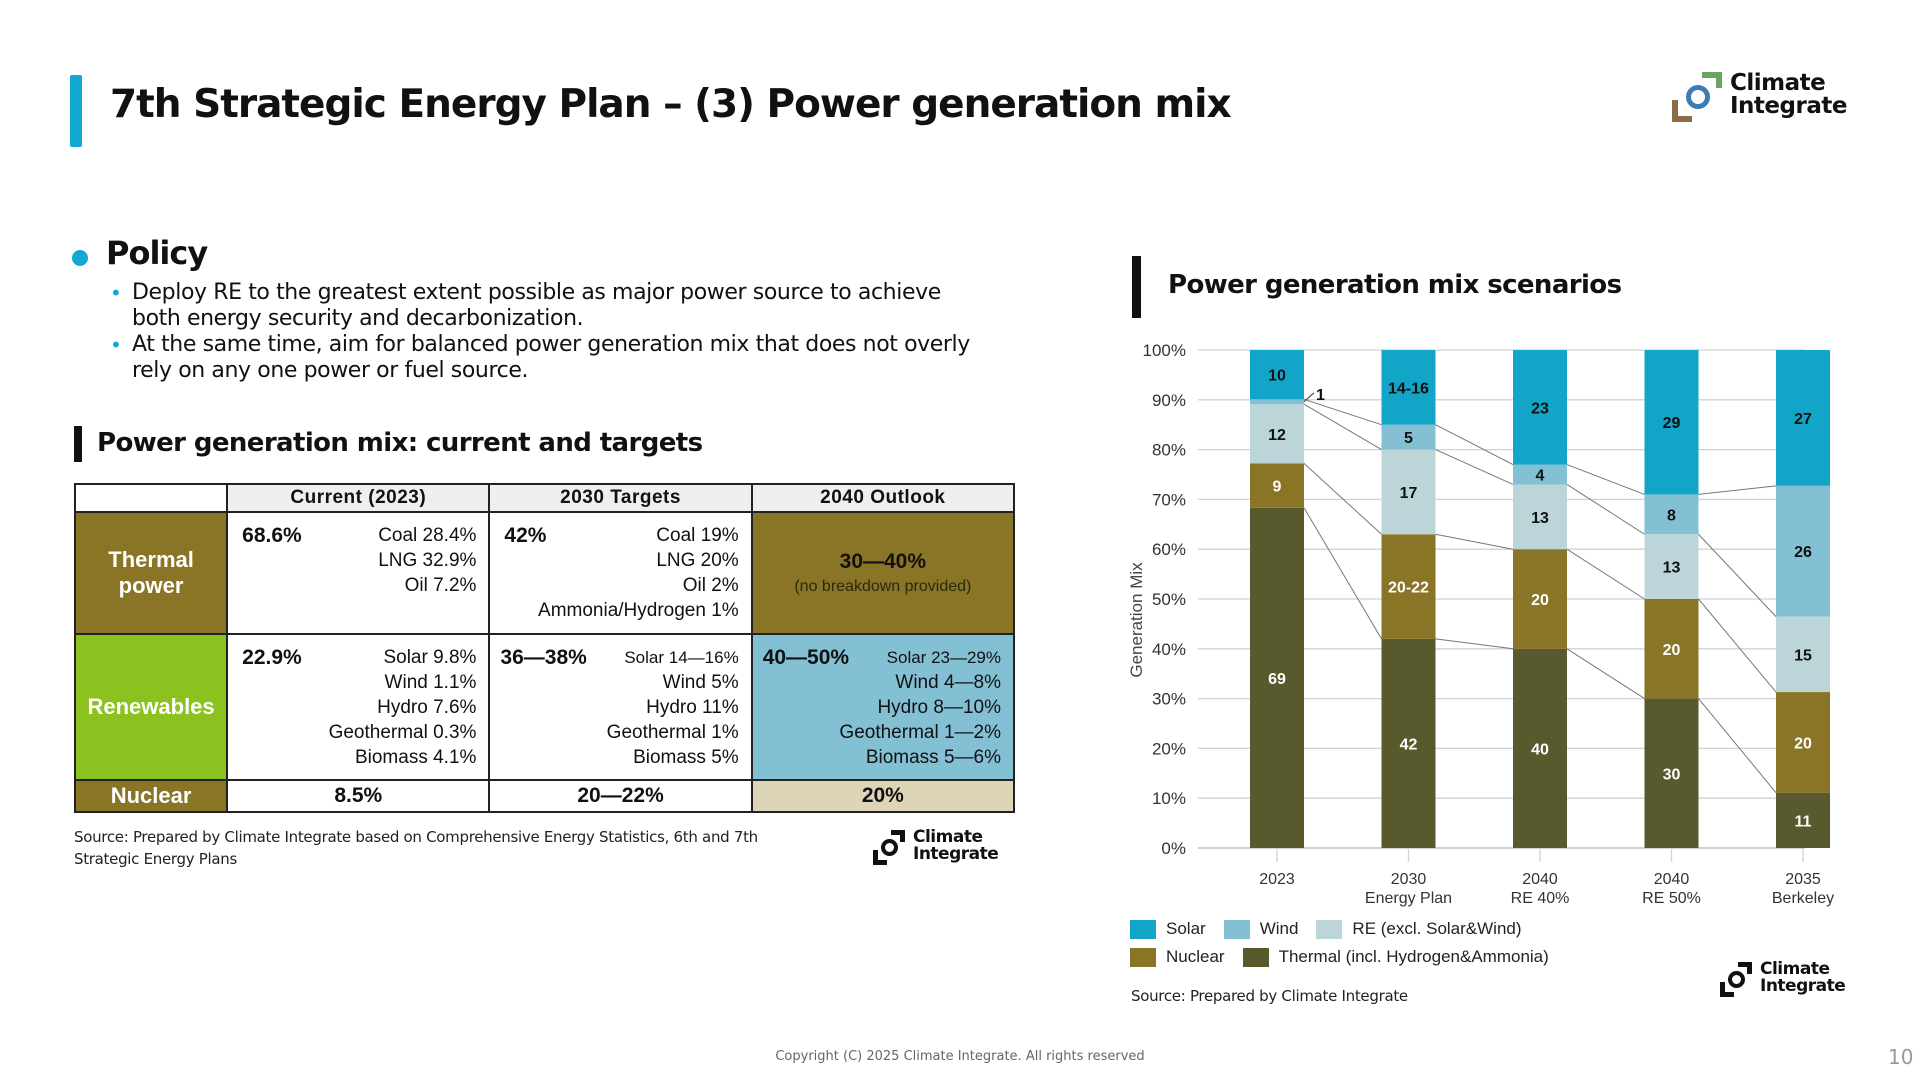 Image resolution: width=1920 pixels, height=1080 pixels. I want to click on data-label: 5, so click(1408, 438).